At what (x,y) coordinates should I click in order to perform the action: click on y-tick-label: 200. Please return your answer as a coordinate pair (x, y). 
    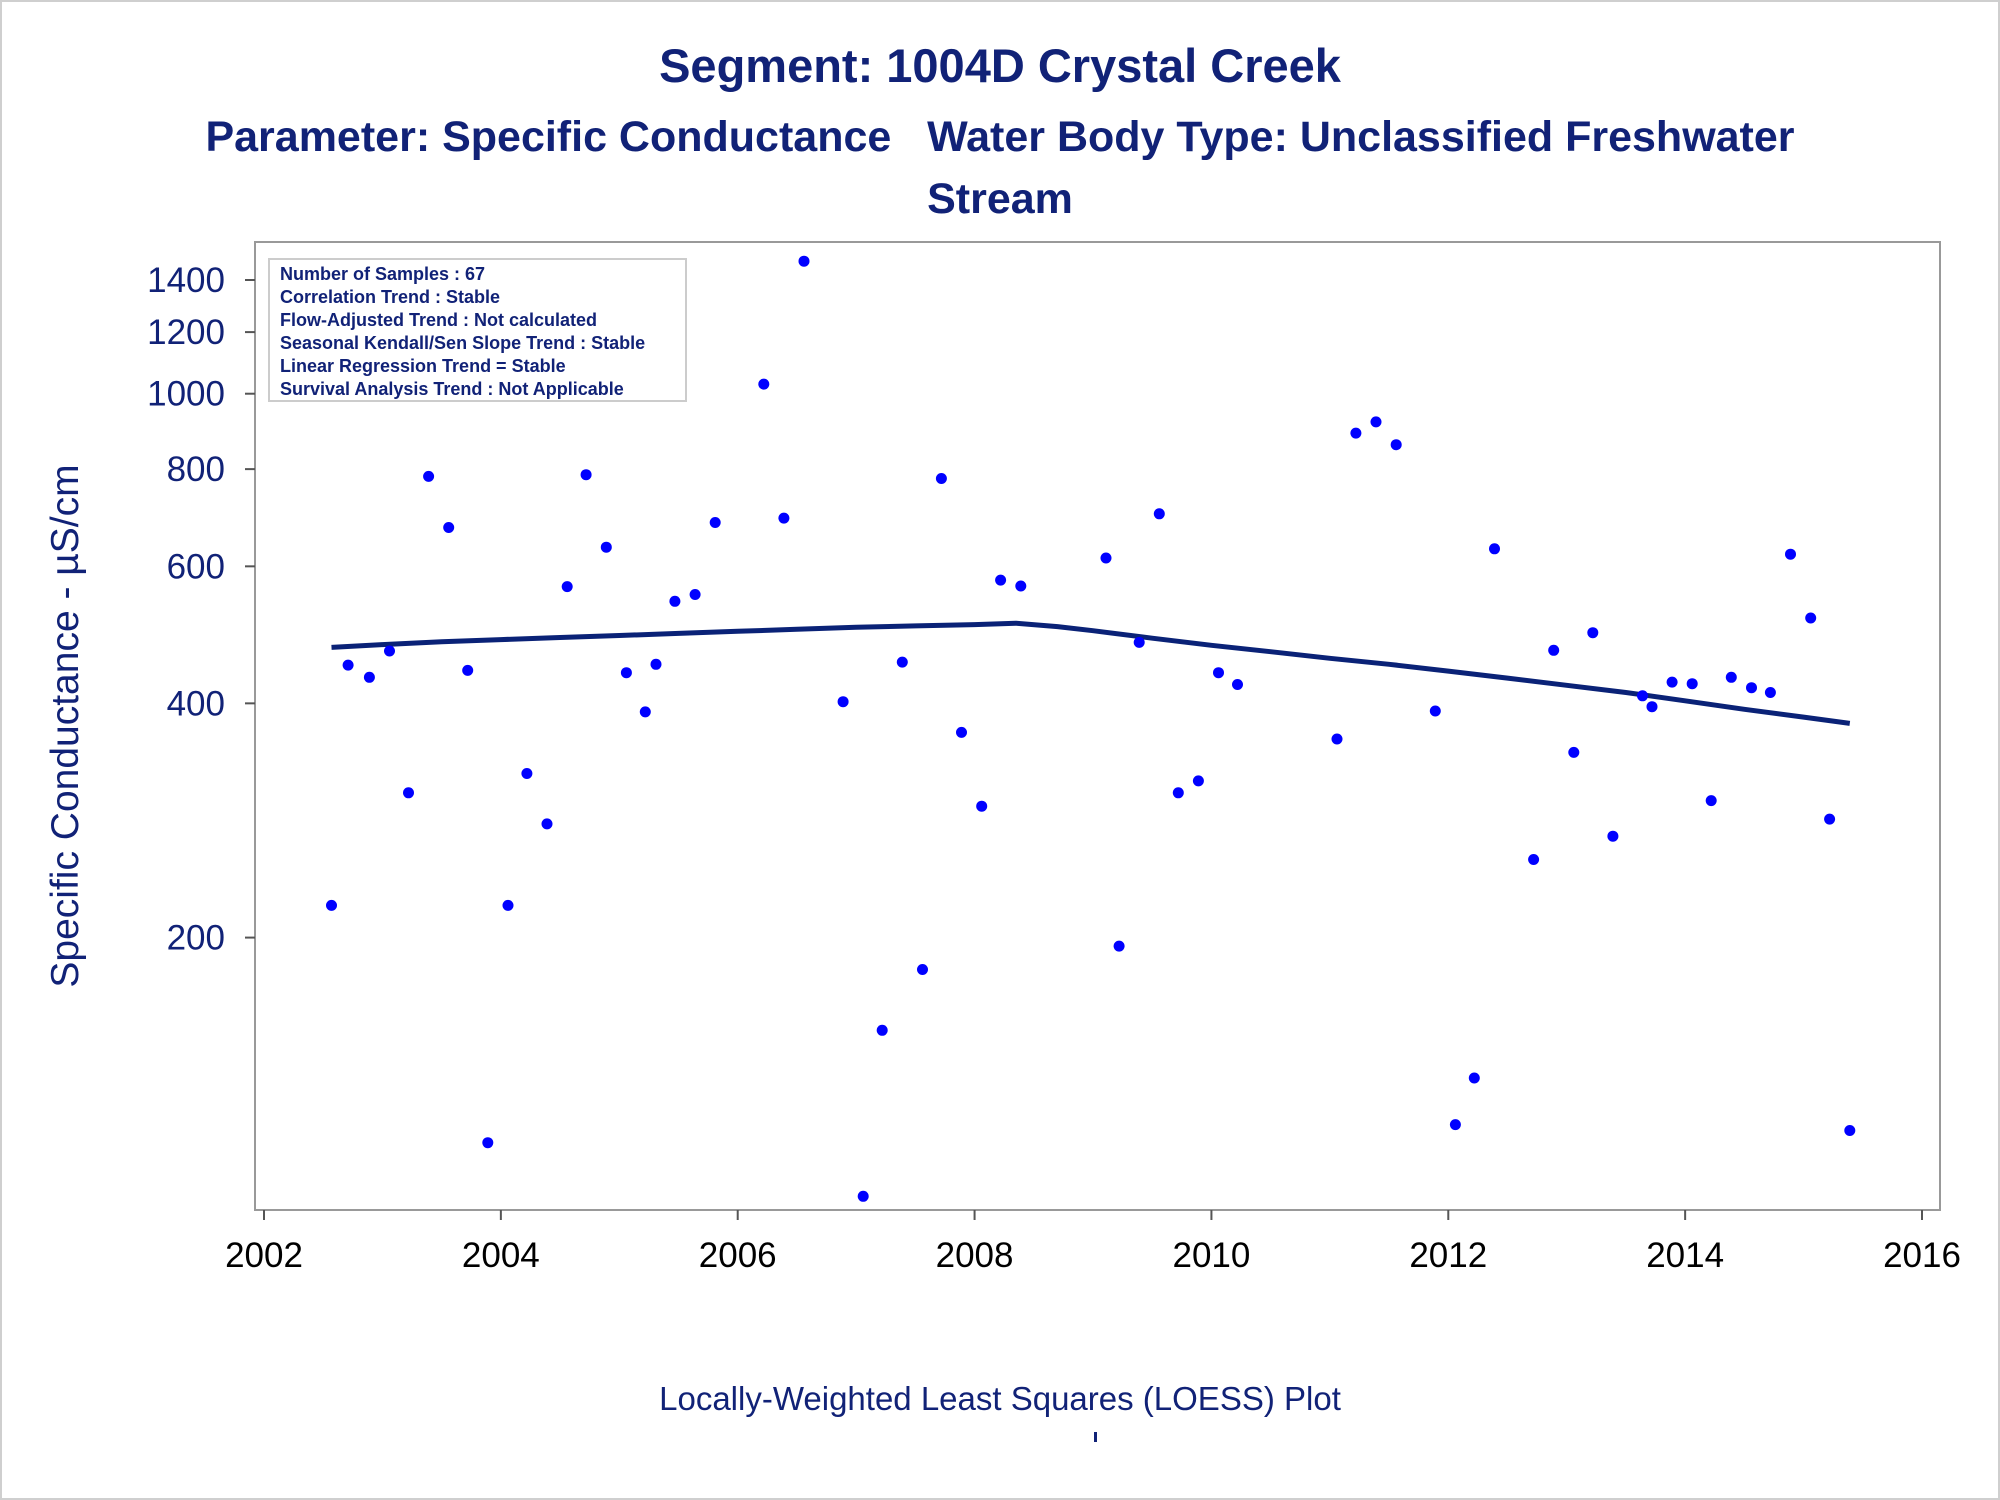
    Looking at the image, I should click on (196, 938).